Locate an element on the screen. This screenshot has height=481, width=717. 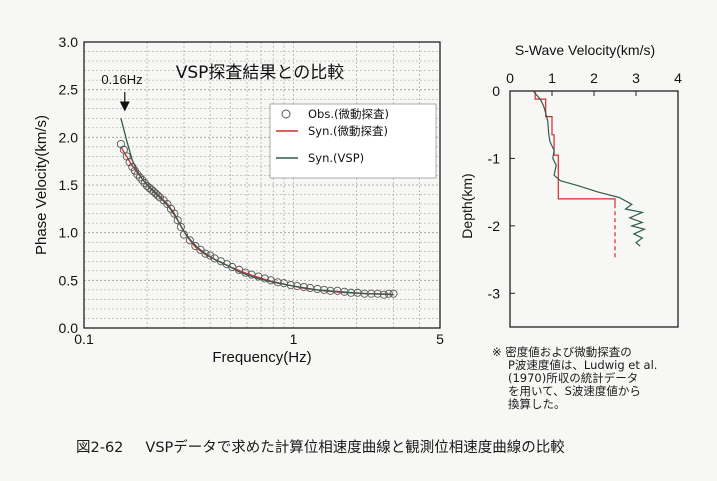
right-chart-title: S-Wave Velocity(km/s) is located at coordinates (585, 50).